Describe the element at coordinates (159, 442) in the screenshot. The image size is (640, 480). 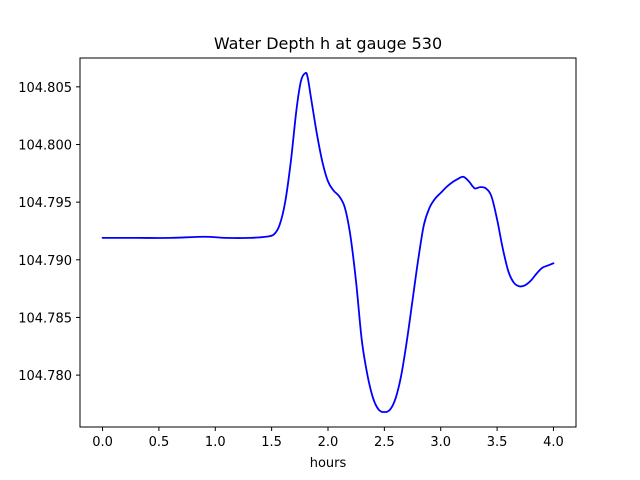
I see `x-tick-label: 0.5` at that location.